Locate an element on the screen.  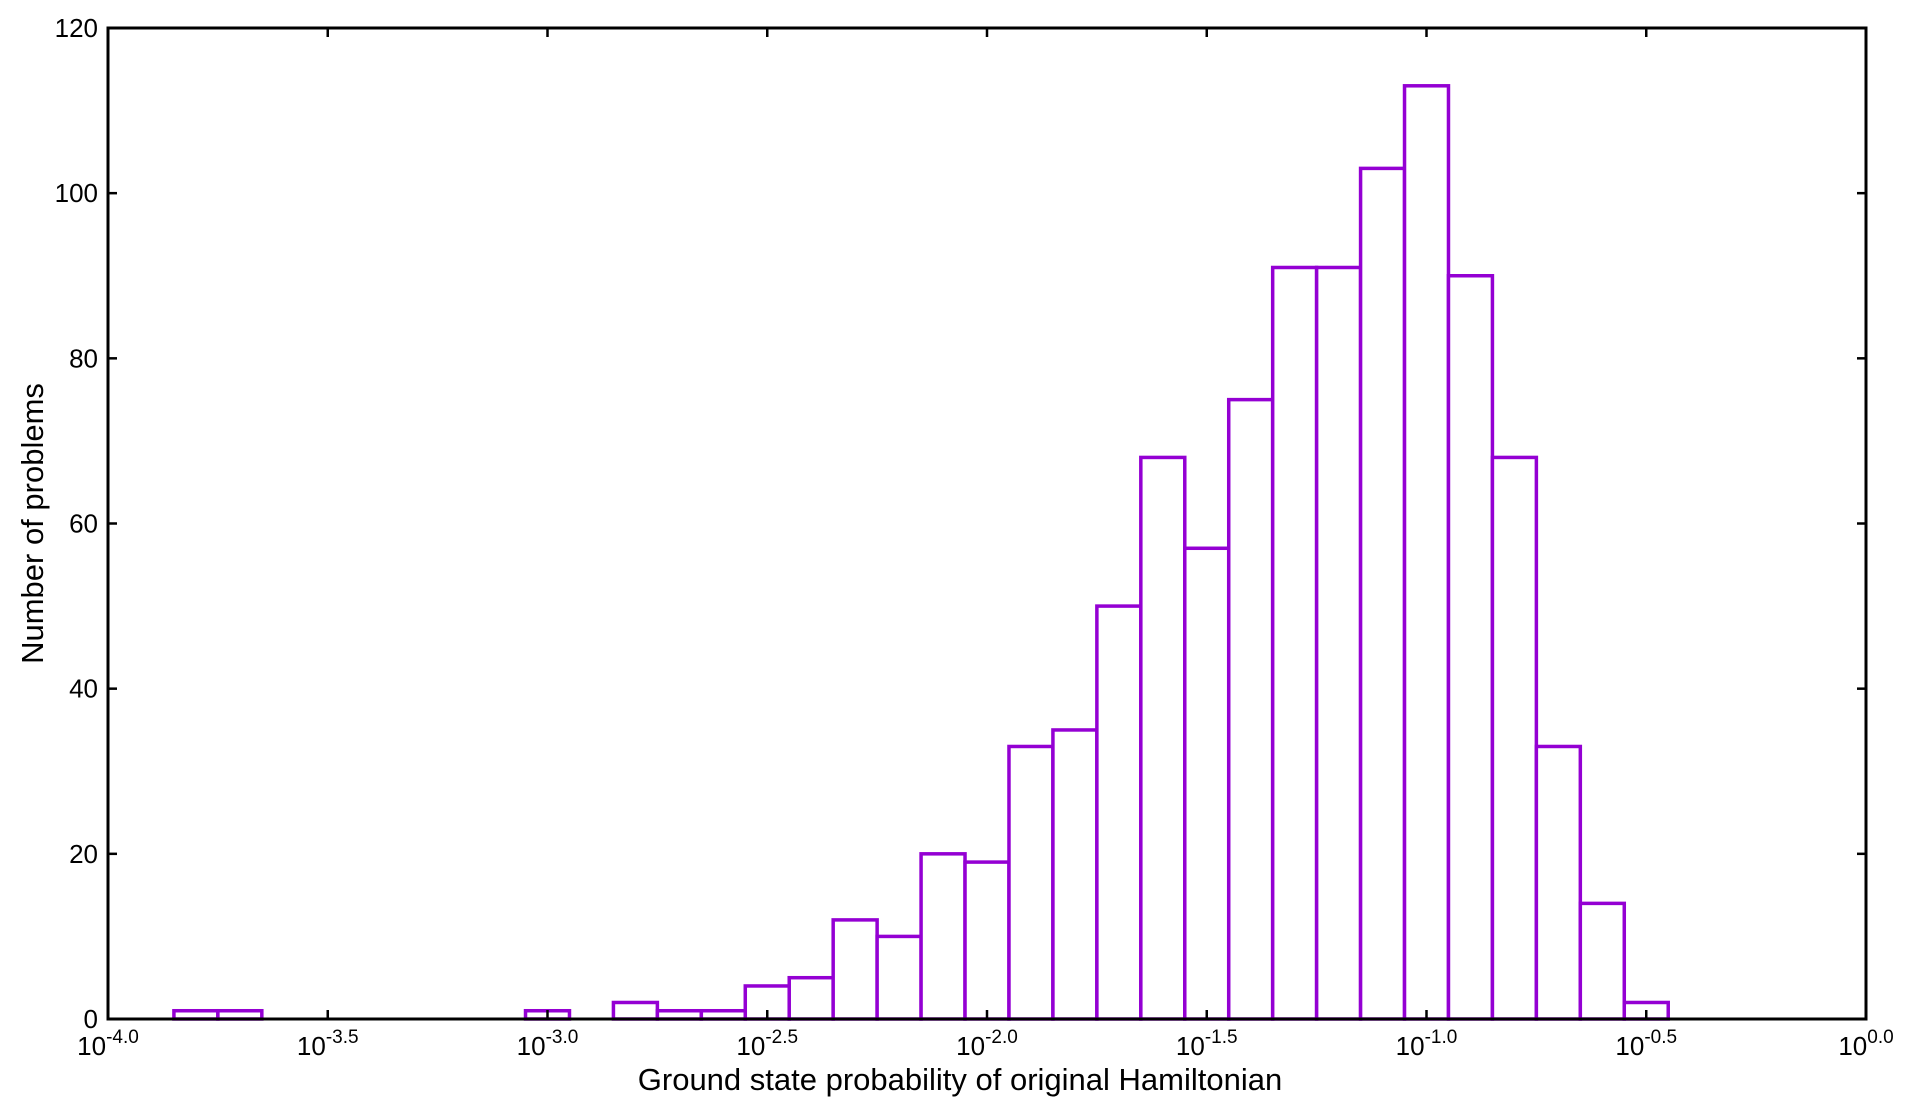
x-tick-label: 10-1.5 is located at coordinates (1207, 1044).